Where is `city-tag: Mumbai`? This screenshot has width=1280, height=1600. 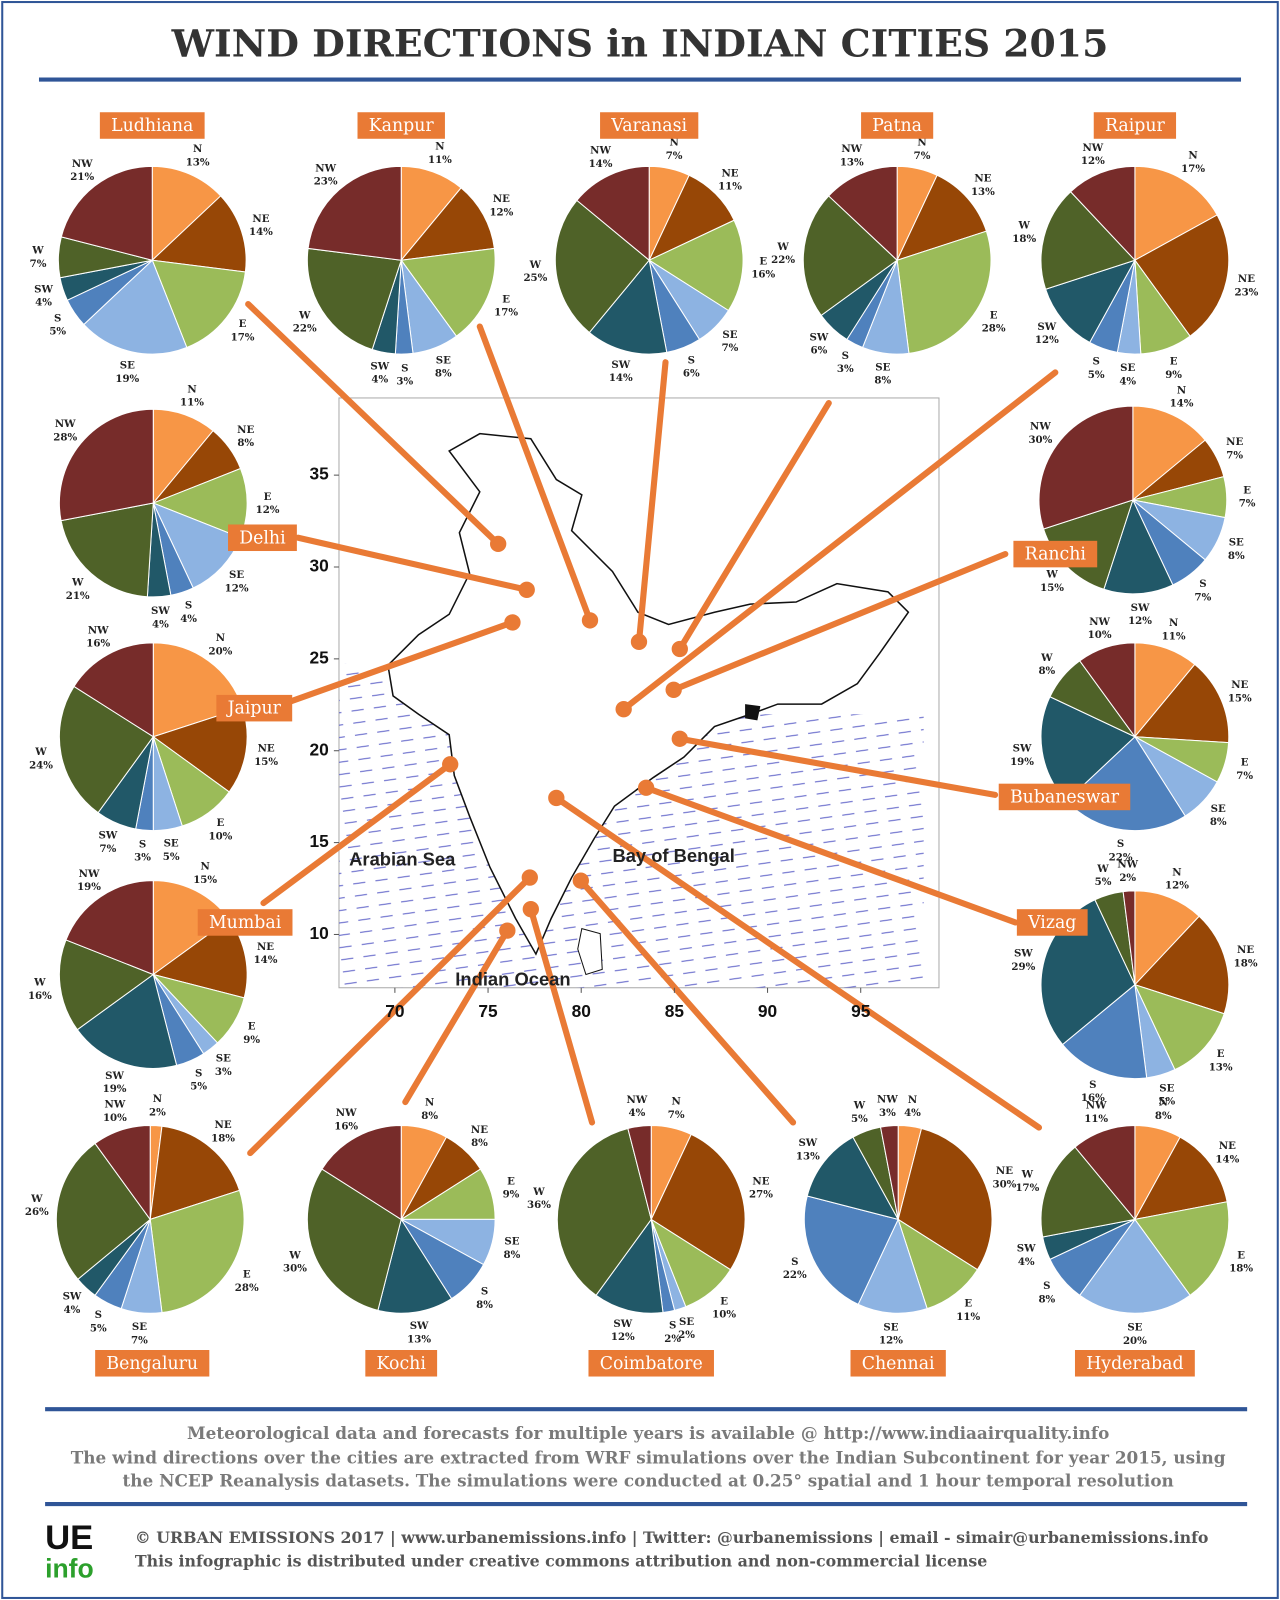 city-tag: Mumbai is located at coordinates (245, 922).